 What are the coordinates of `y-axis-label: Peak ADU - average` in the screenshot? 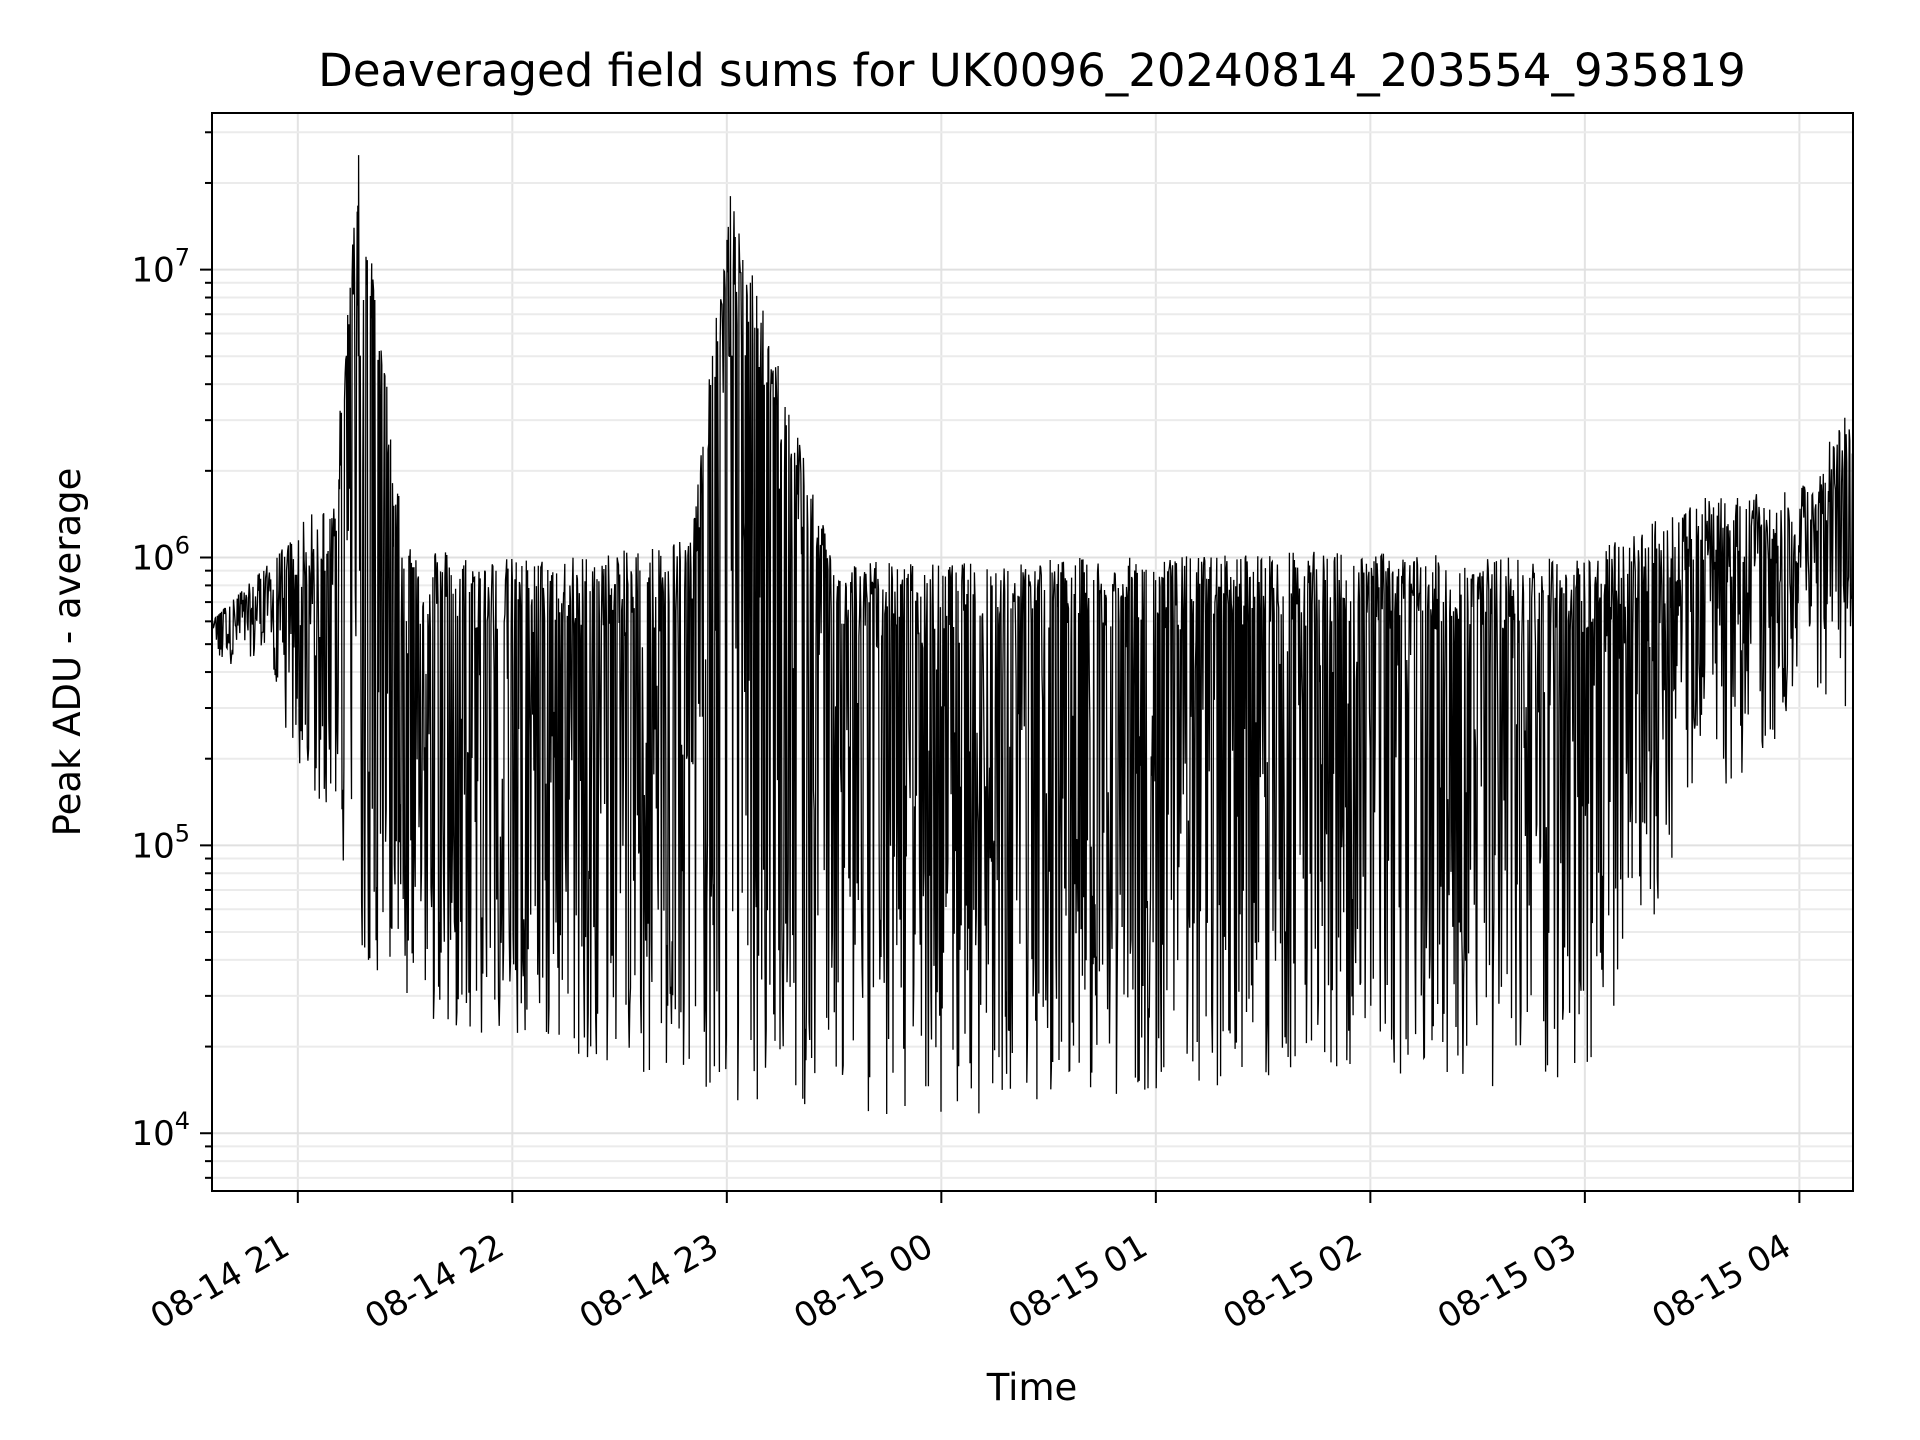 It's located at (67, 652).